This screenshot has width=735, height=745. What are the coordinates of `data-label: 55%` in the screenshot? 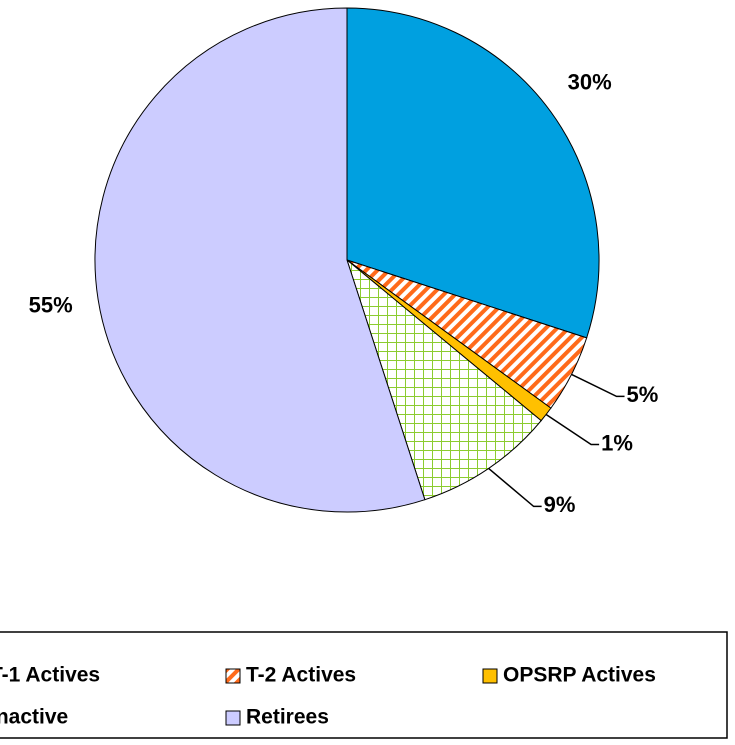 It's located at (51, 305).